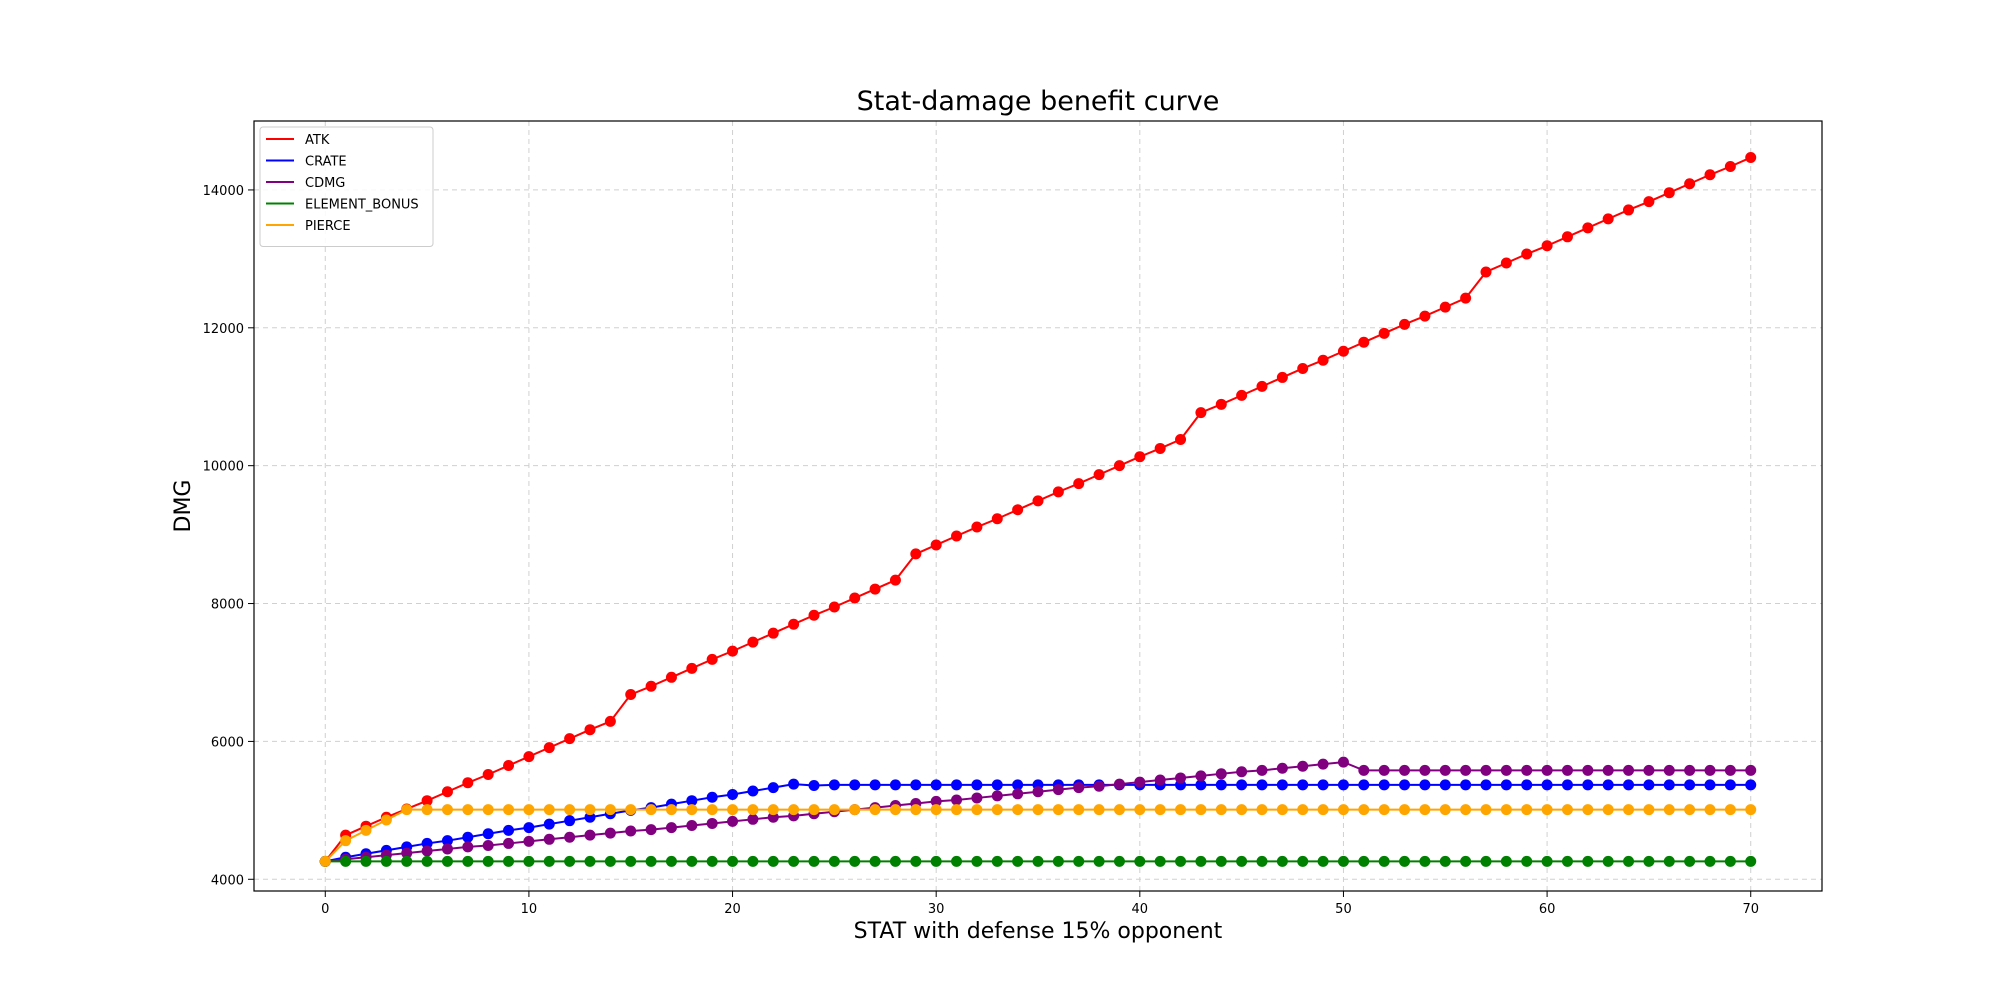  I want to click on x-axis-ticks: 0 10 20 30 40 50 60 70, so click(1040, 904).